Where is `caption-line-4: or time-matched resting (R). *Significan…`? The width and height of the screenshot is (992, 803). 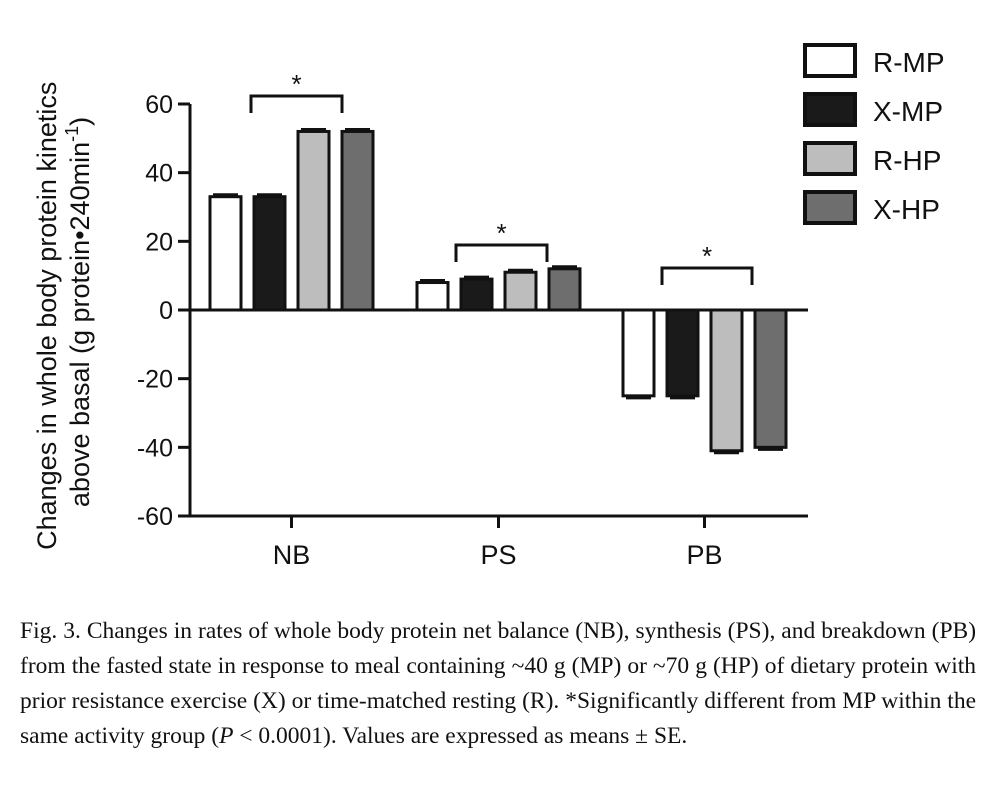 caption-line-4: or time-matched resting (R). *Significan… is located at coordinates (498, 718).